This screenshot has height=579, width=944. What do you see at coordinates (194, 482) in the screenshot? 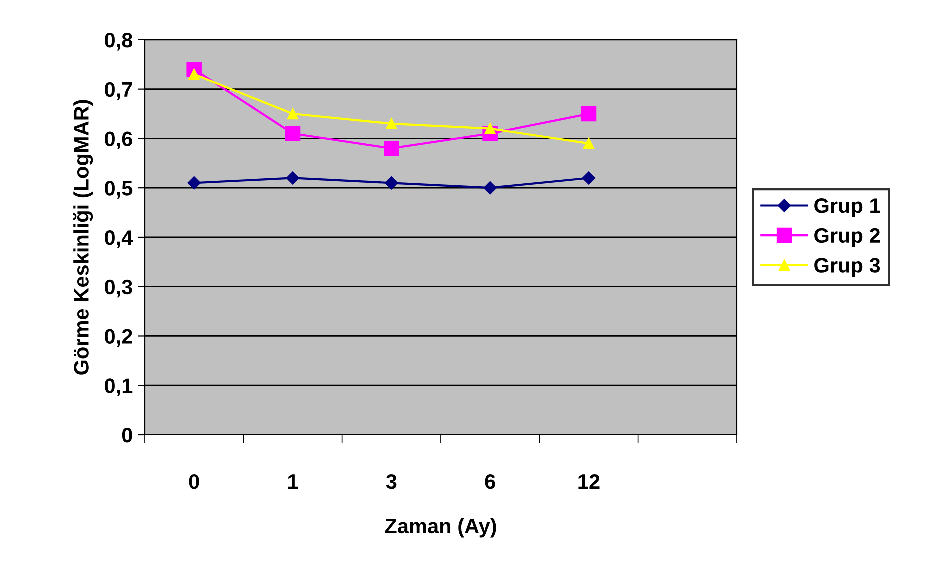
I see `x-tick-label: 0` at bounding box center [194, 482].